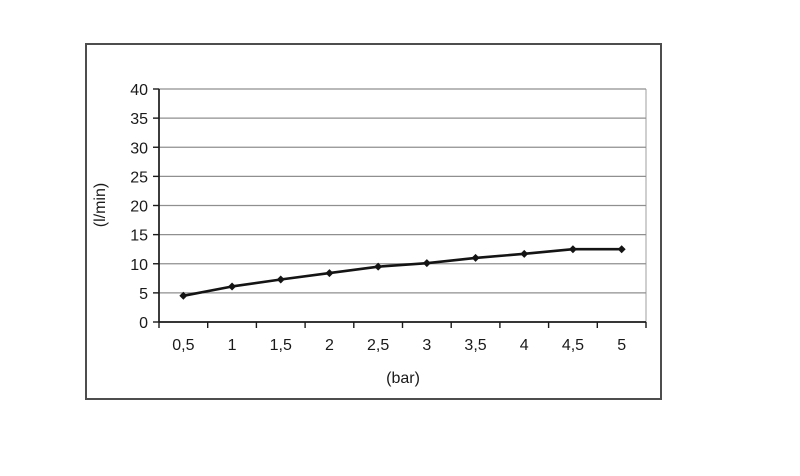 This screenshot has width=800, height=476. What do you see at coordinates (139, 90) in the screenshot?
I see `y-tick-label: 40` at bounding box center [139, 90].